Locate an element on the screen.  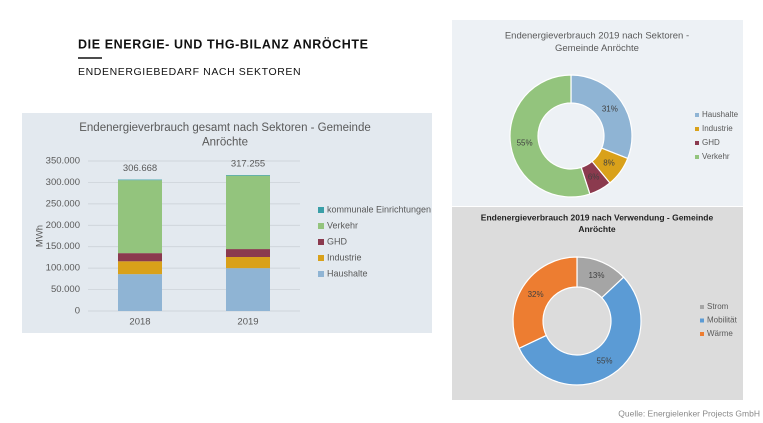
x-tick-label: 2018 is located at coordinates (139, 322).